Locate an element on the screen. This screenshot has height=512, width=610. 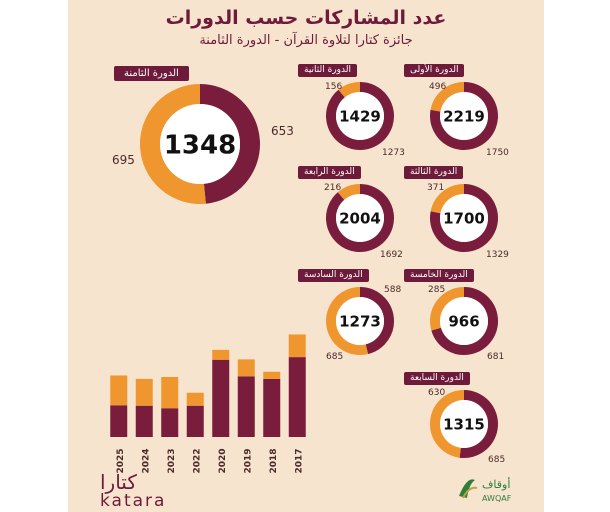
bar-2025-maroon is located at coordinates (119, 421).